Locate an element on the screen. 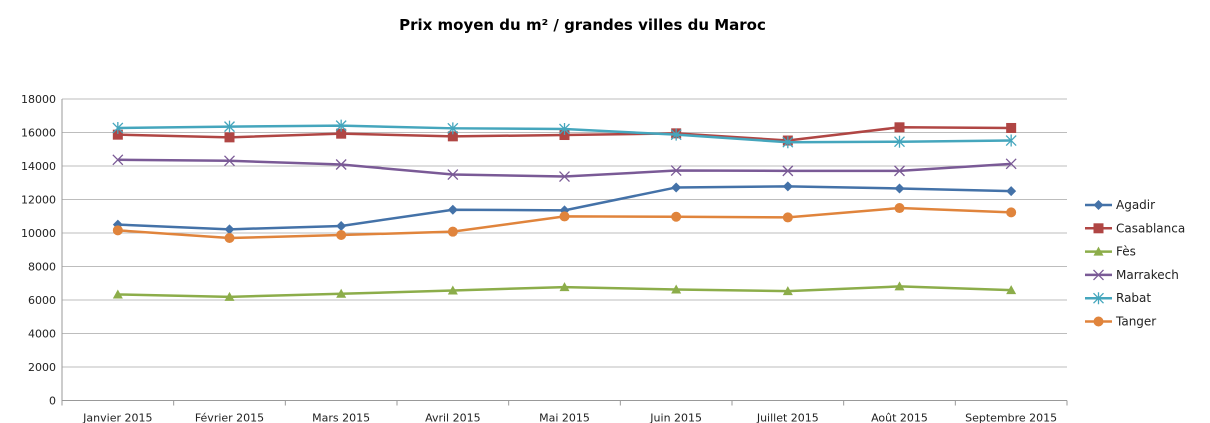 The width and height of the screenshot is (1210, 423). legend-item: Marrakech is located at coordinates (1132, 275).